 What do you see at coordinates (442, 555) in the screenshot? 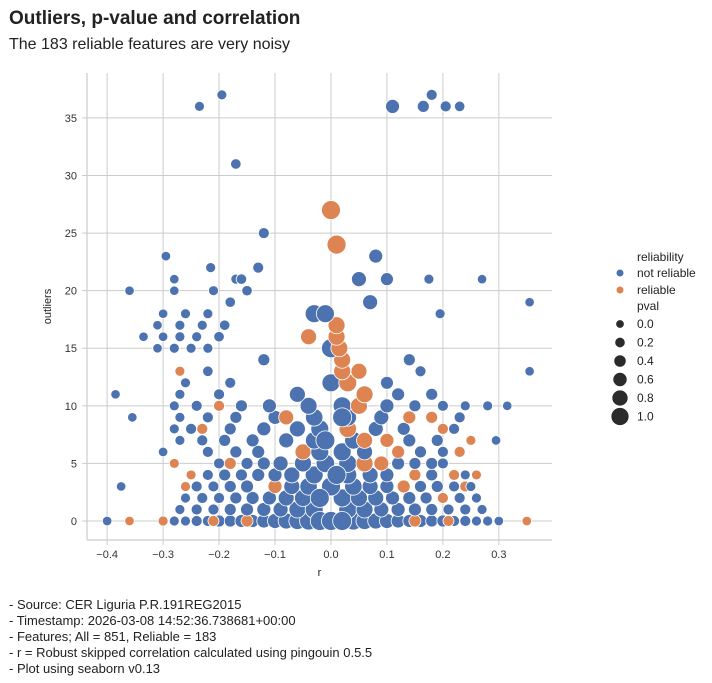
I see `x-tick-label: 0.2` at bounding box center [442, 555].